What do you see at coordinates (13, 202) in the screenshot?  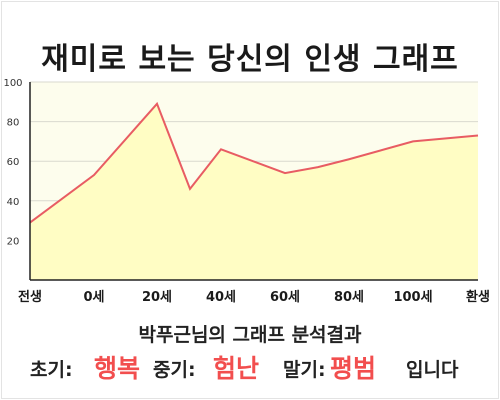 I see `y-tick-label: 40` at bounding box center [13, 202].